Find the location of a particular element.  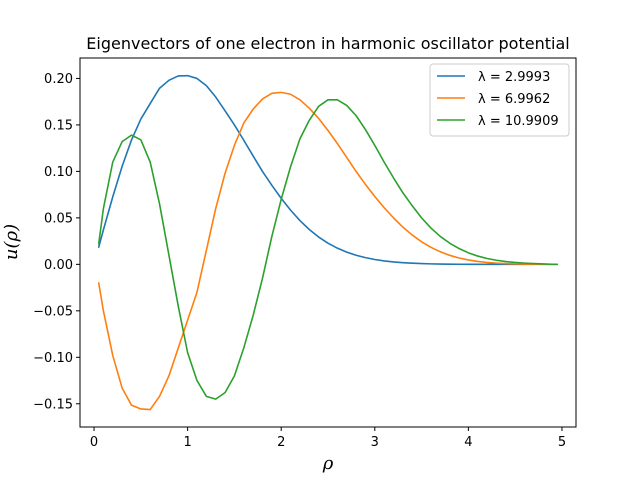

x-tick-label: 1 is located at coordinates (187, 442).